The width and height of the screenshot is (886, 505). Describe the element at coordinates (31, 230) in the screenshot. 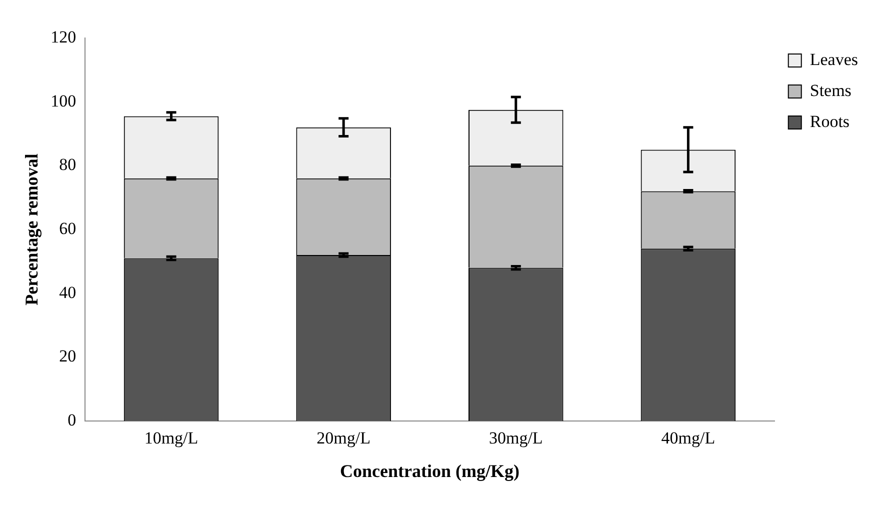

I see `y-axis-title: Percentage removal` at that location.